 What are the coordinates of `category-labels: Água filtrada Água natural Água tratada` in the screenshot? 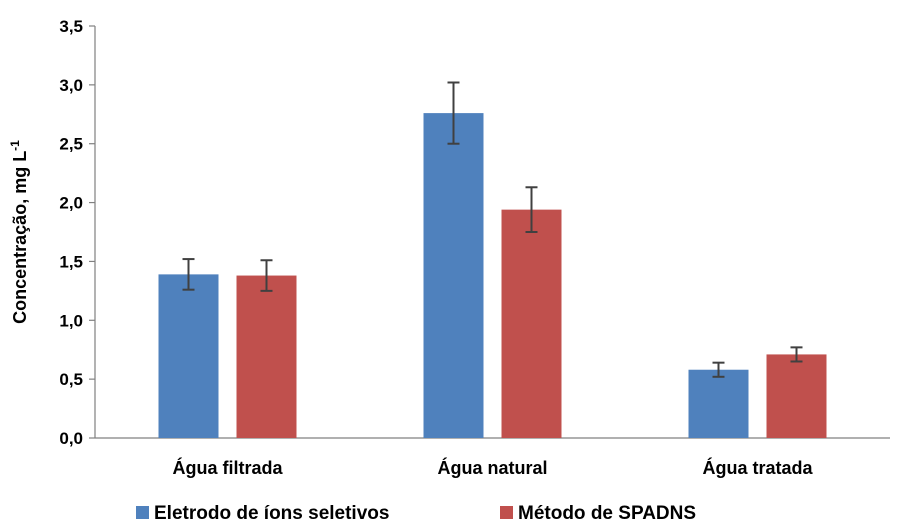 It's located at (492, 467).